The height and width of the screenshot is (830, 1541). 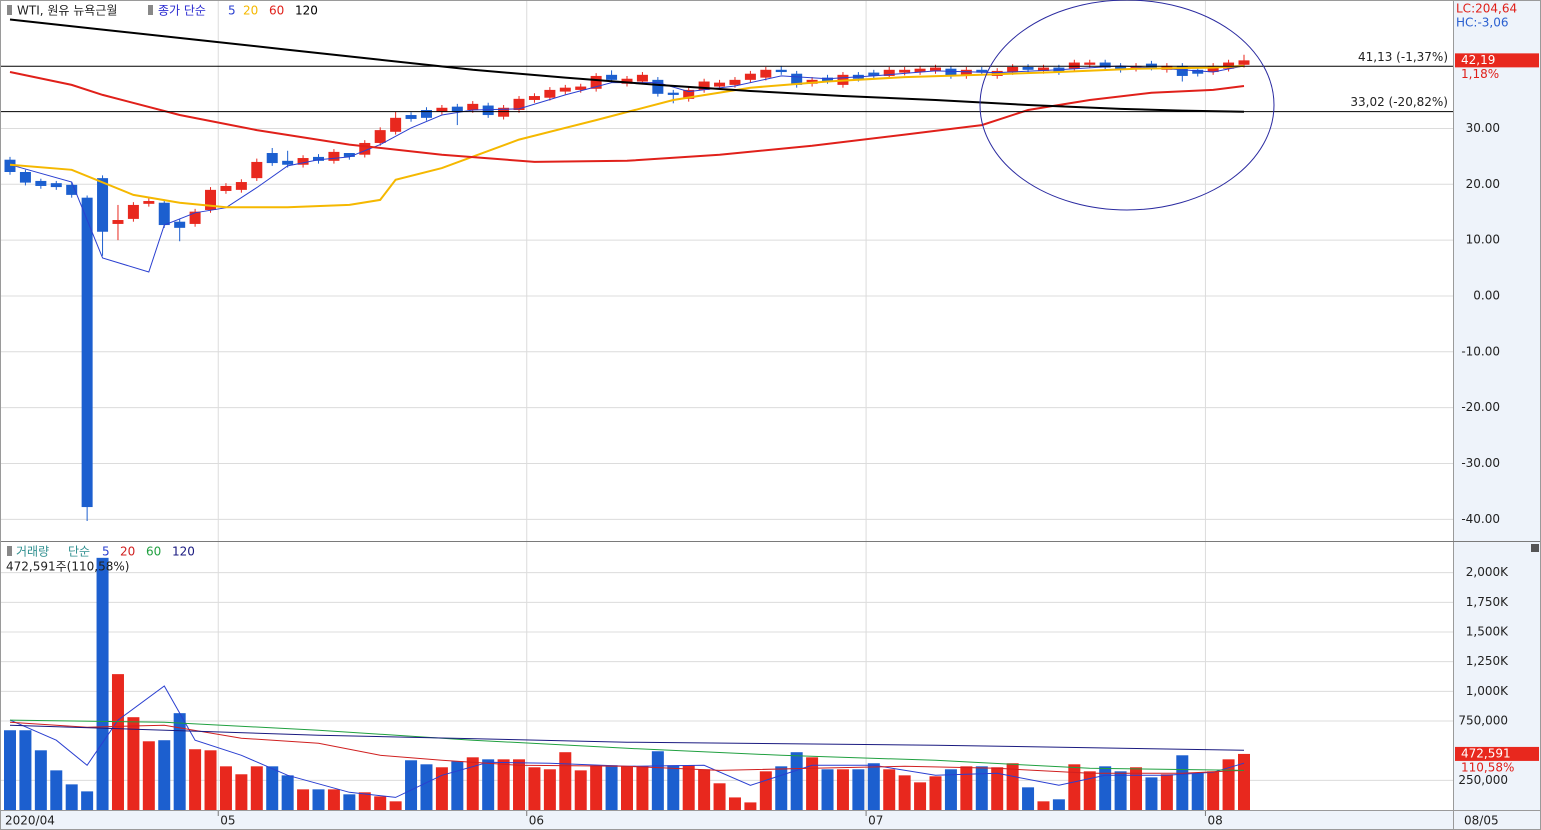 What do you see at coordinates (1487, 661) in the screenshot?
I see `y-tick-label: 1,250K` at bounding box center [1487, 661].